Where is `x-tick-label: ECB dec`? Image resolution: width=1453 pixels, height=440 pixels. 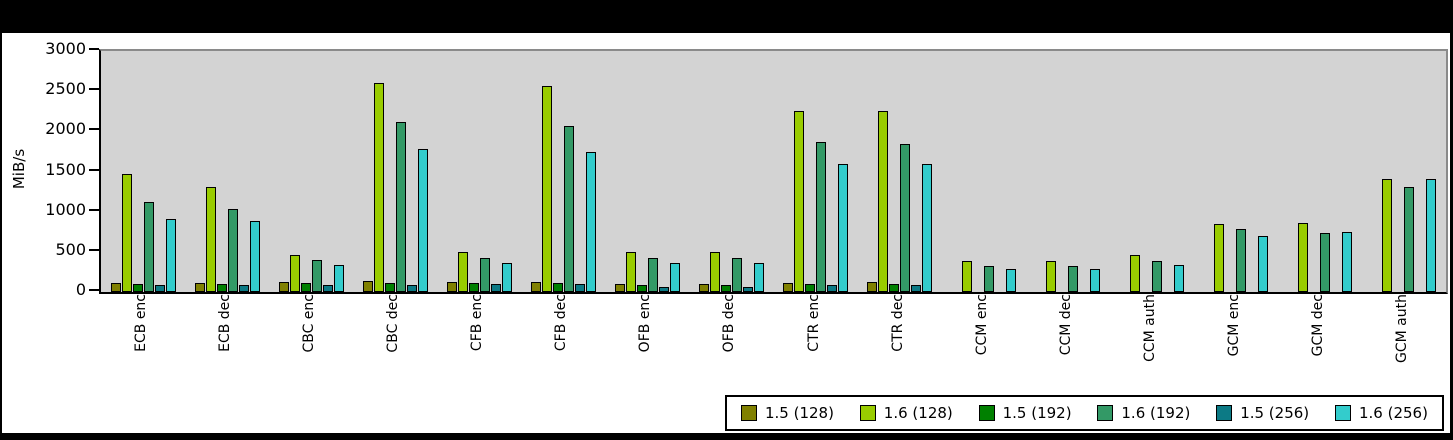 x-tick-label: ECB dec is located at coordinates (225, 323).